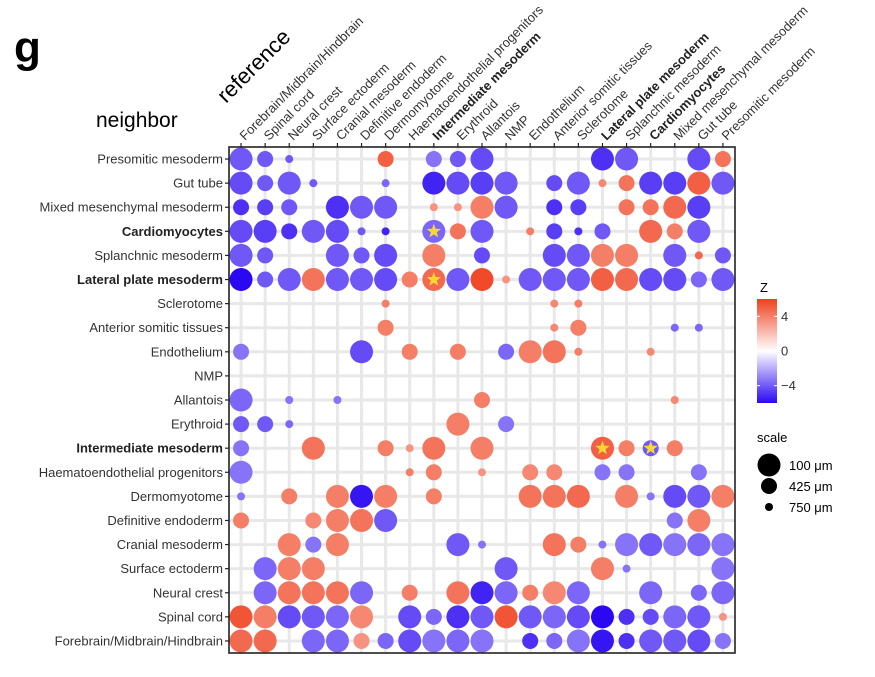  Describe the element at coordinates (811, 486) in the screenshot. I see `size-legend-label: 425 μm` at that location.